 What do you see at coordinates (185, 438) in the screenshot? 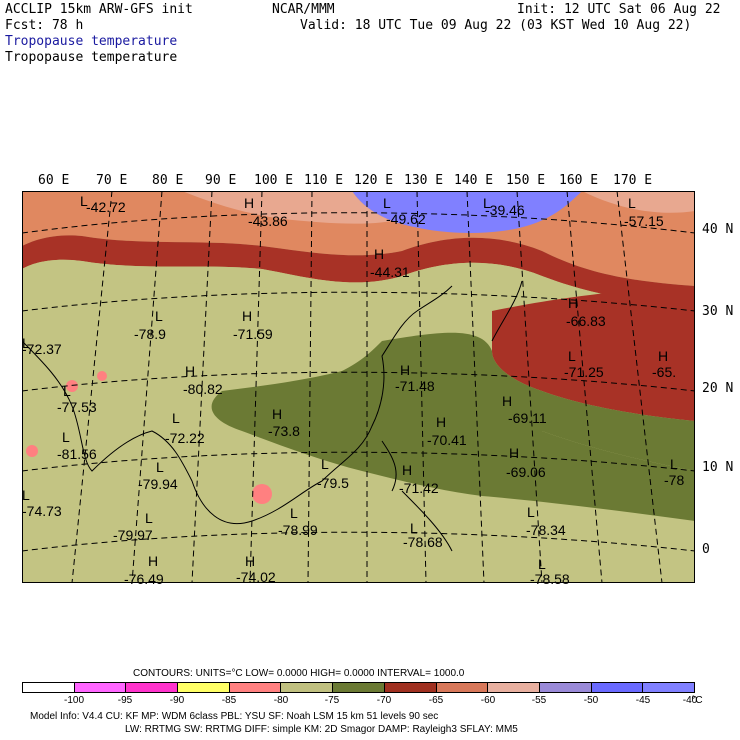
I see `extremum-value: -72.22` at bounding box center [185, 438].